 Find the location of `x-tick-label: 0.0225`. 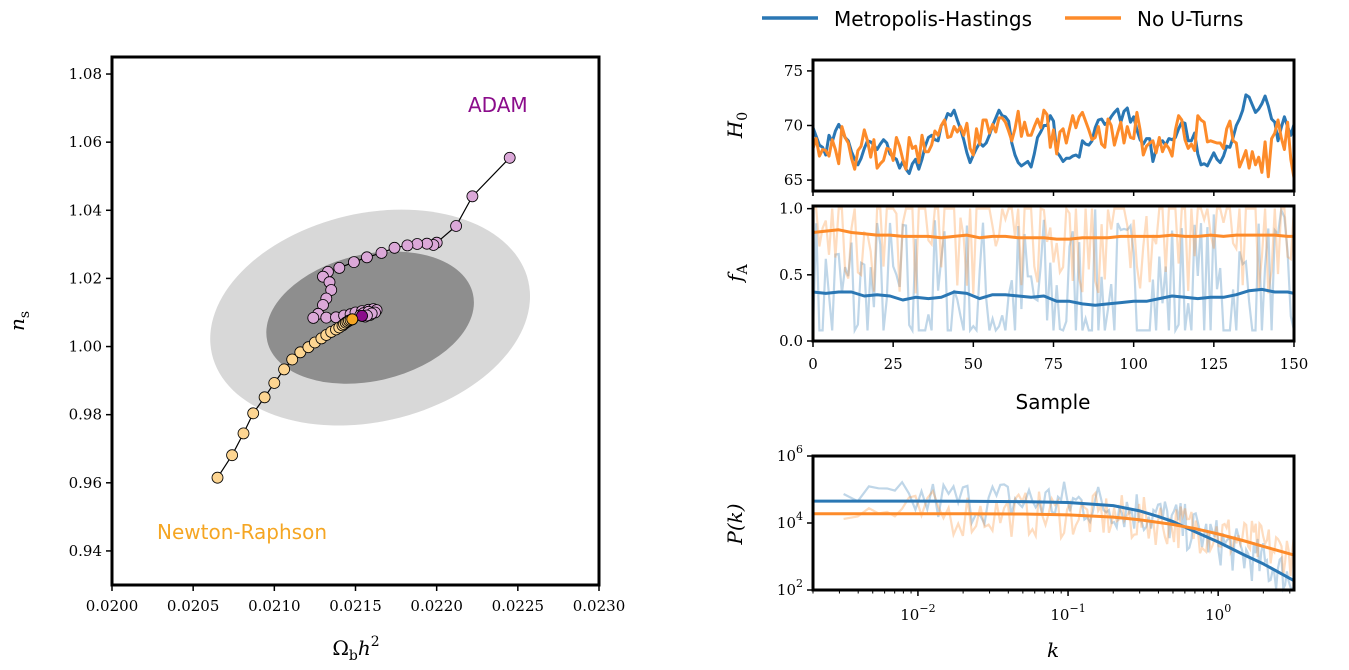

x-tick-label: 0.0225 is located at coordinates (518, 606).